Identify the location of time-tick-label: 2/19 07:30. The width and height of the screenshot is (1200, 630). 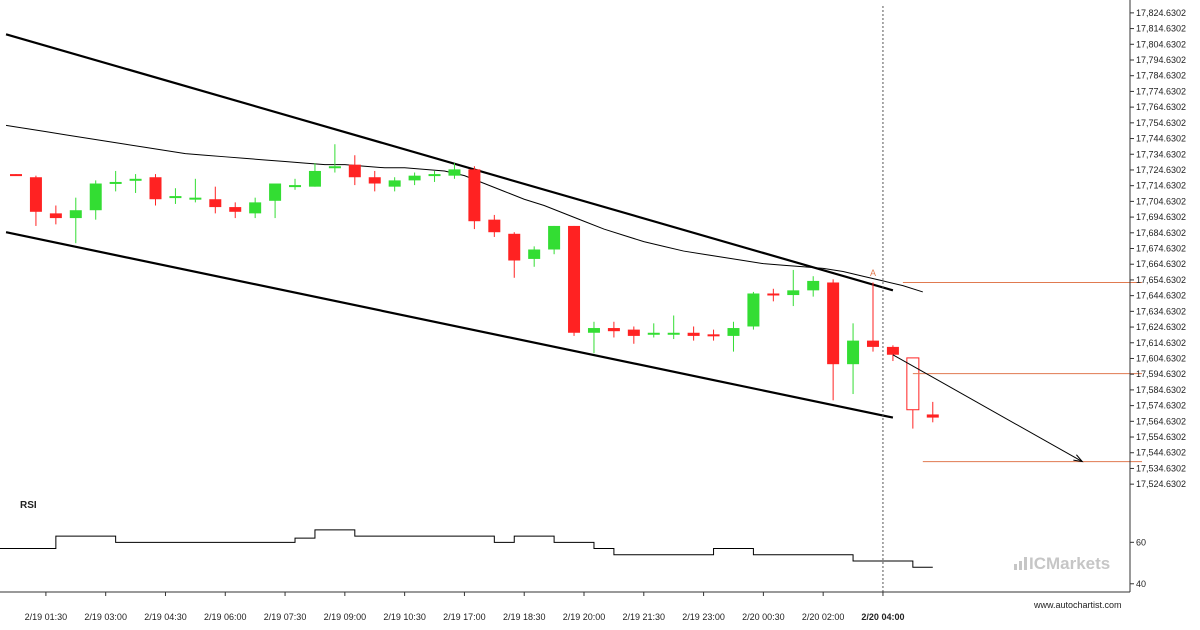
(285, 617).